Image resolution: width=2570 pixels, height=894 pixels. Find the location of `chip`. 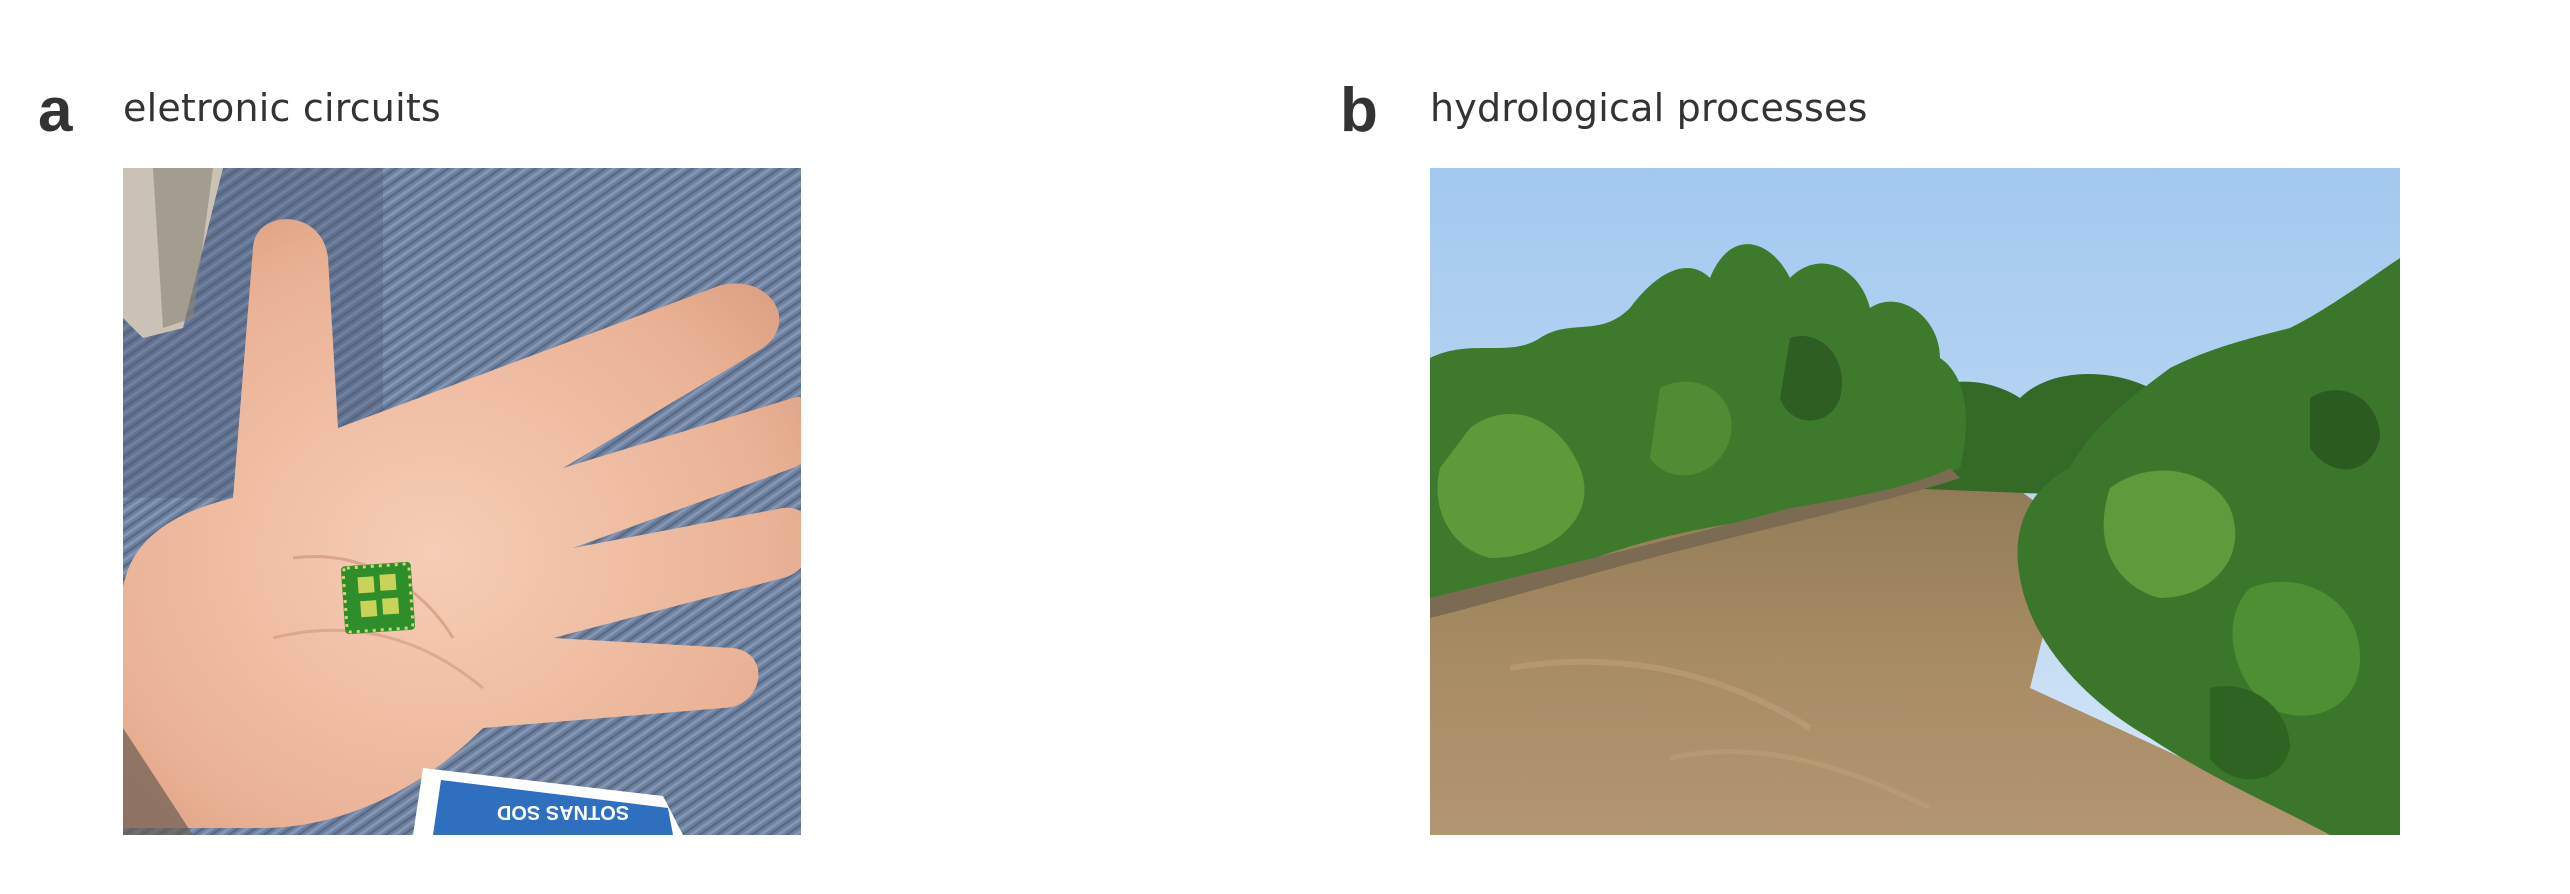

chip is located at coordinates (378, 598).